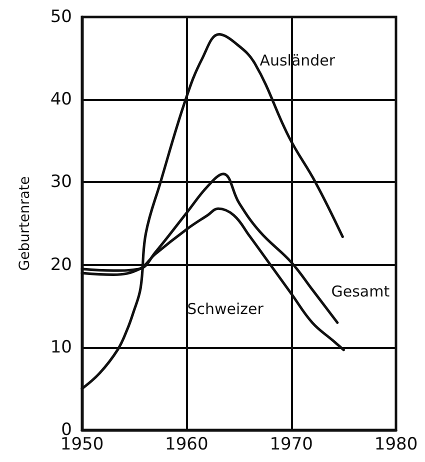 This screenshot has height=462, width=425. What do you see at coordinates (61, 17) in the screenshot?
I see `y-tick-label: 50` at bounding box center [61, 17].